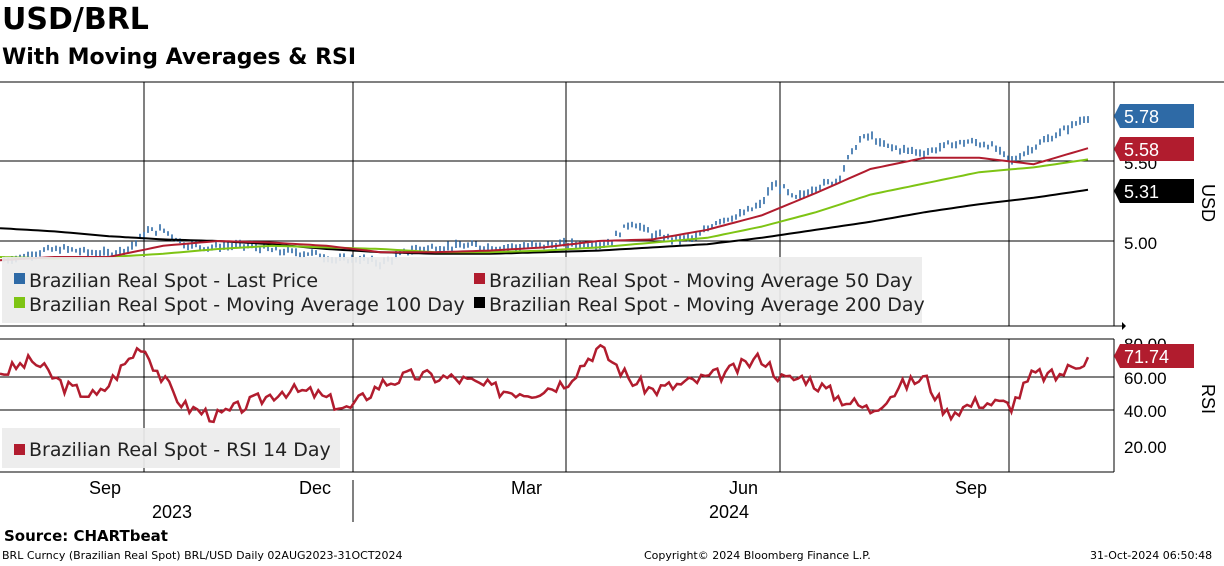 Image resolution: width=1224 pixels, height=566 pixels. I want to click on legend-rsi: Brazilian Real Spot - RSI 14 Day, so click(180, 450).